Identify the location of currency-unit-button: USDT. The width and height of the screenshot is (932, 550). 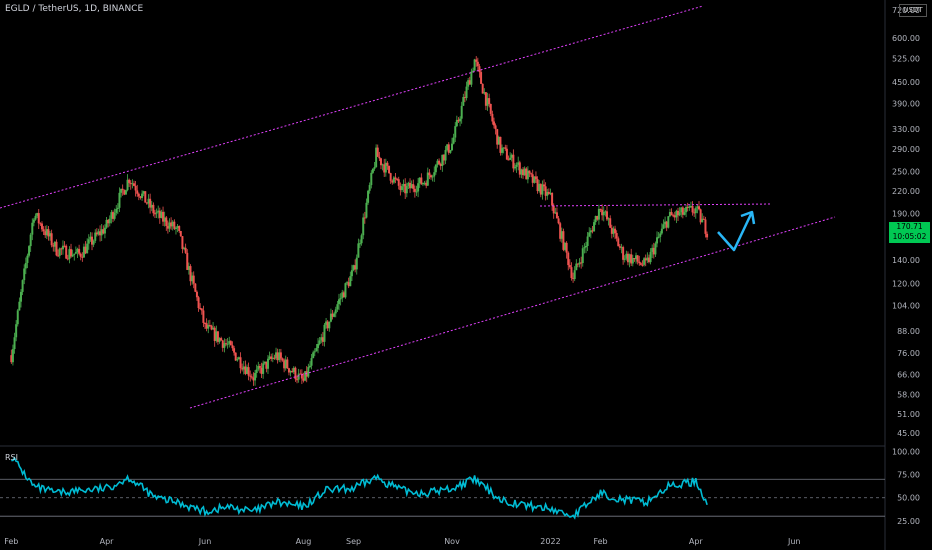
(913, 10).